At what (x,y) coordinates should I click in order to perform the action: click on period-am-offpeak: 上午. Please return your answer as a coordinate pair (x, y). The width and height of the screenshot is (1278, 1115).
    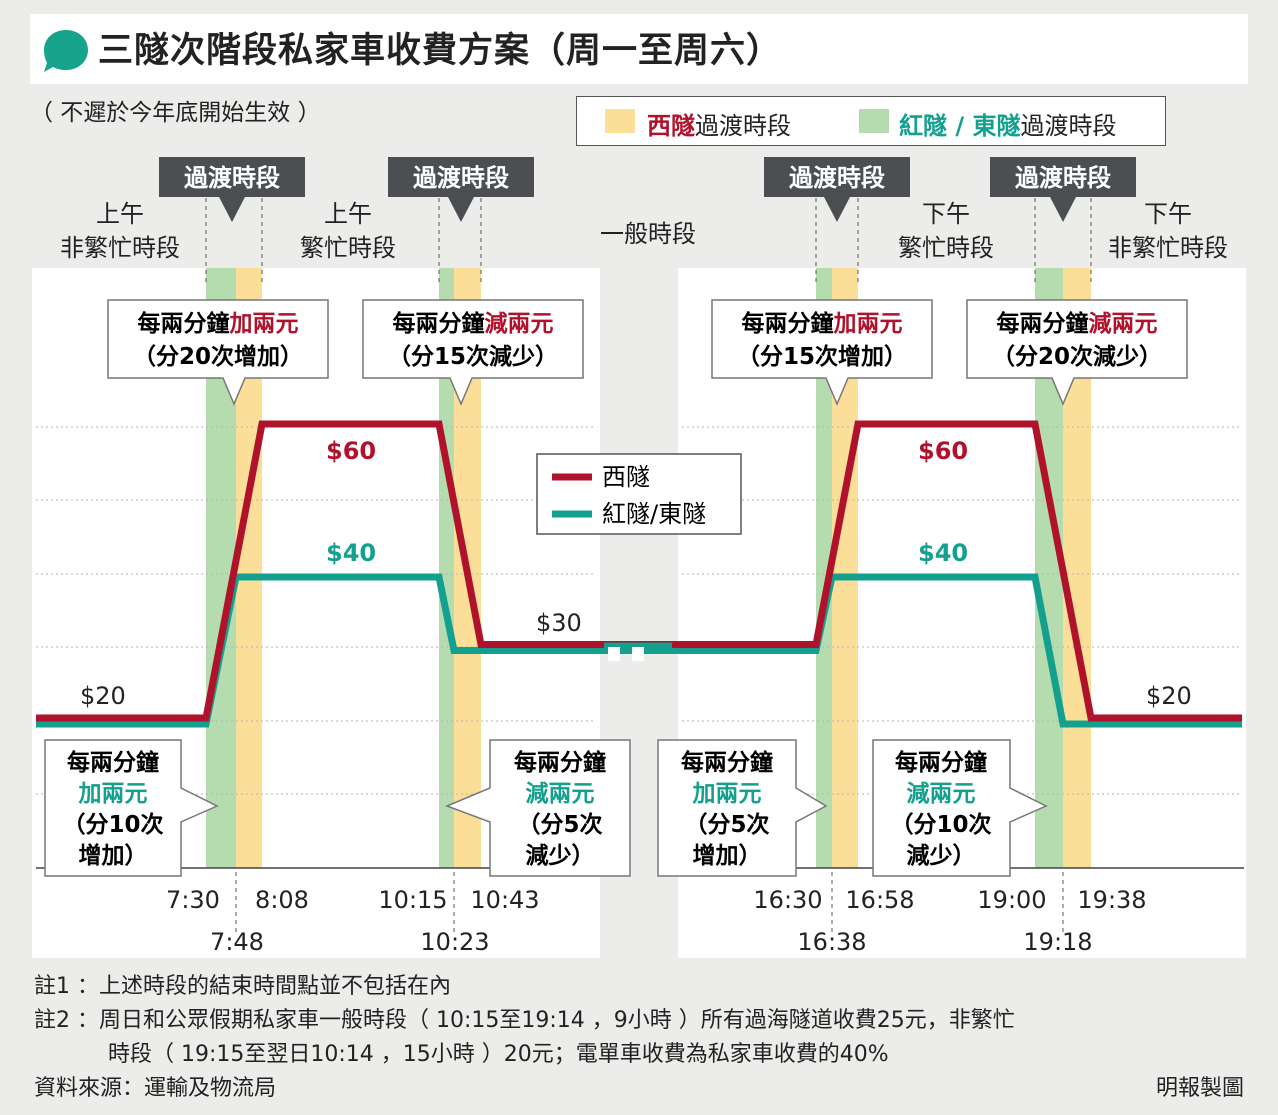
    Looking at the image, I should click on (120, 214).